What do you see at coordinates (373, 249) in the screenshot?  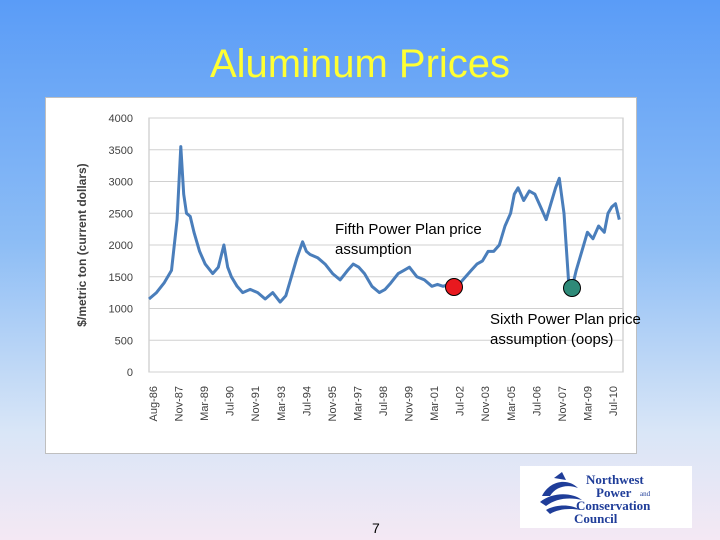 I see `fifth-plan-annotation-line-2: assumption` at bounding box center [373, 249].